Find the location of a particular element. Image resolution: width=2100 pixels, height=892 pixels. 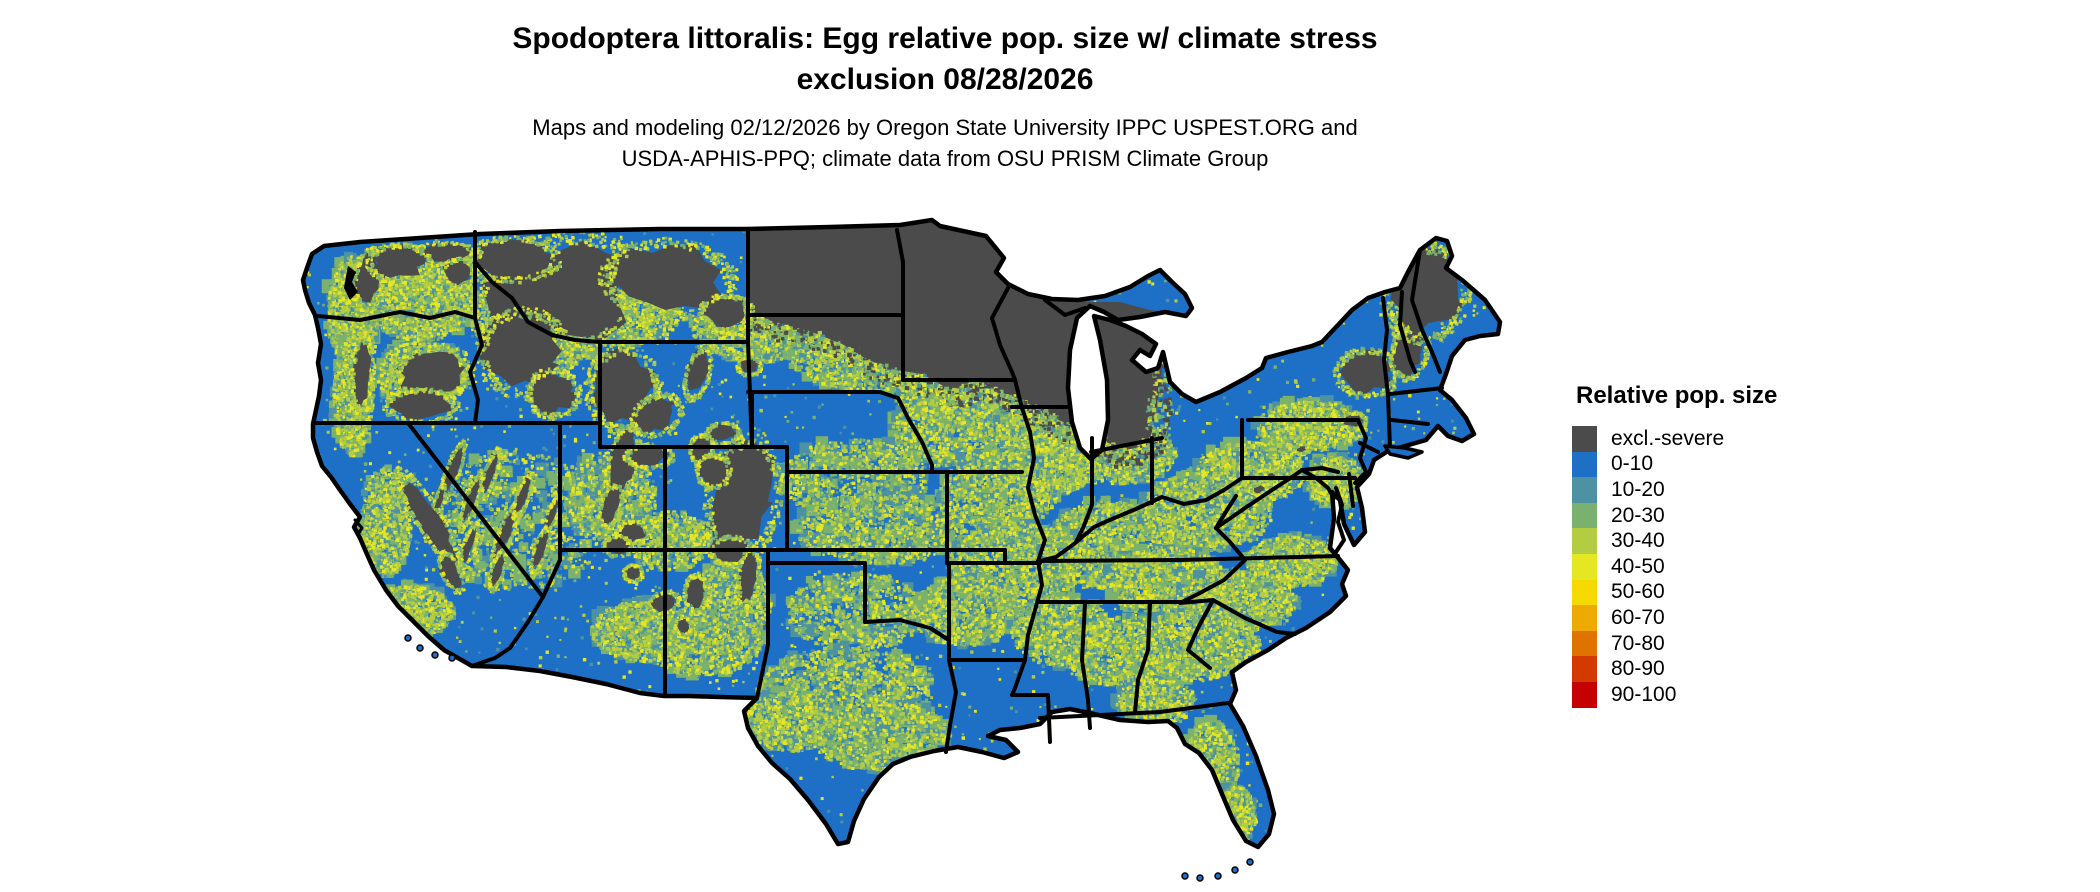

legend-label: 0-10 is located at coordinates (1632, 464).